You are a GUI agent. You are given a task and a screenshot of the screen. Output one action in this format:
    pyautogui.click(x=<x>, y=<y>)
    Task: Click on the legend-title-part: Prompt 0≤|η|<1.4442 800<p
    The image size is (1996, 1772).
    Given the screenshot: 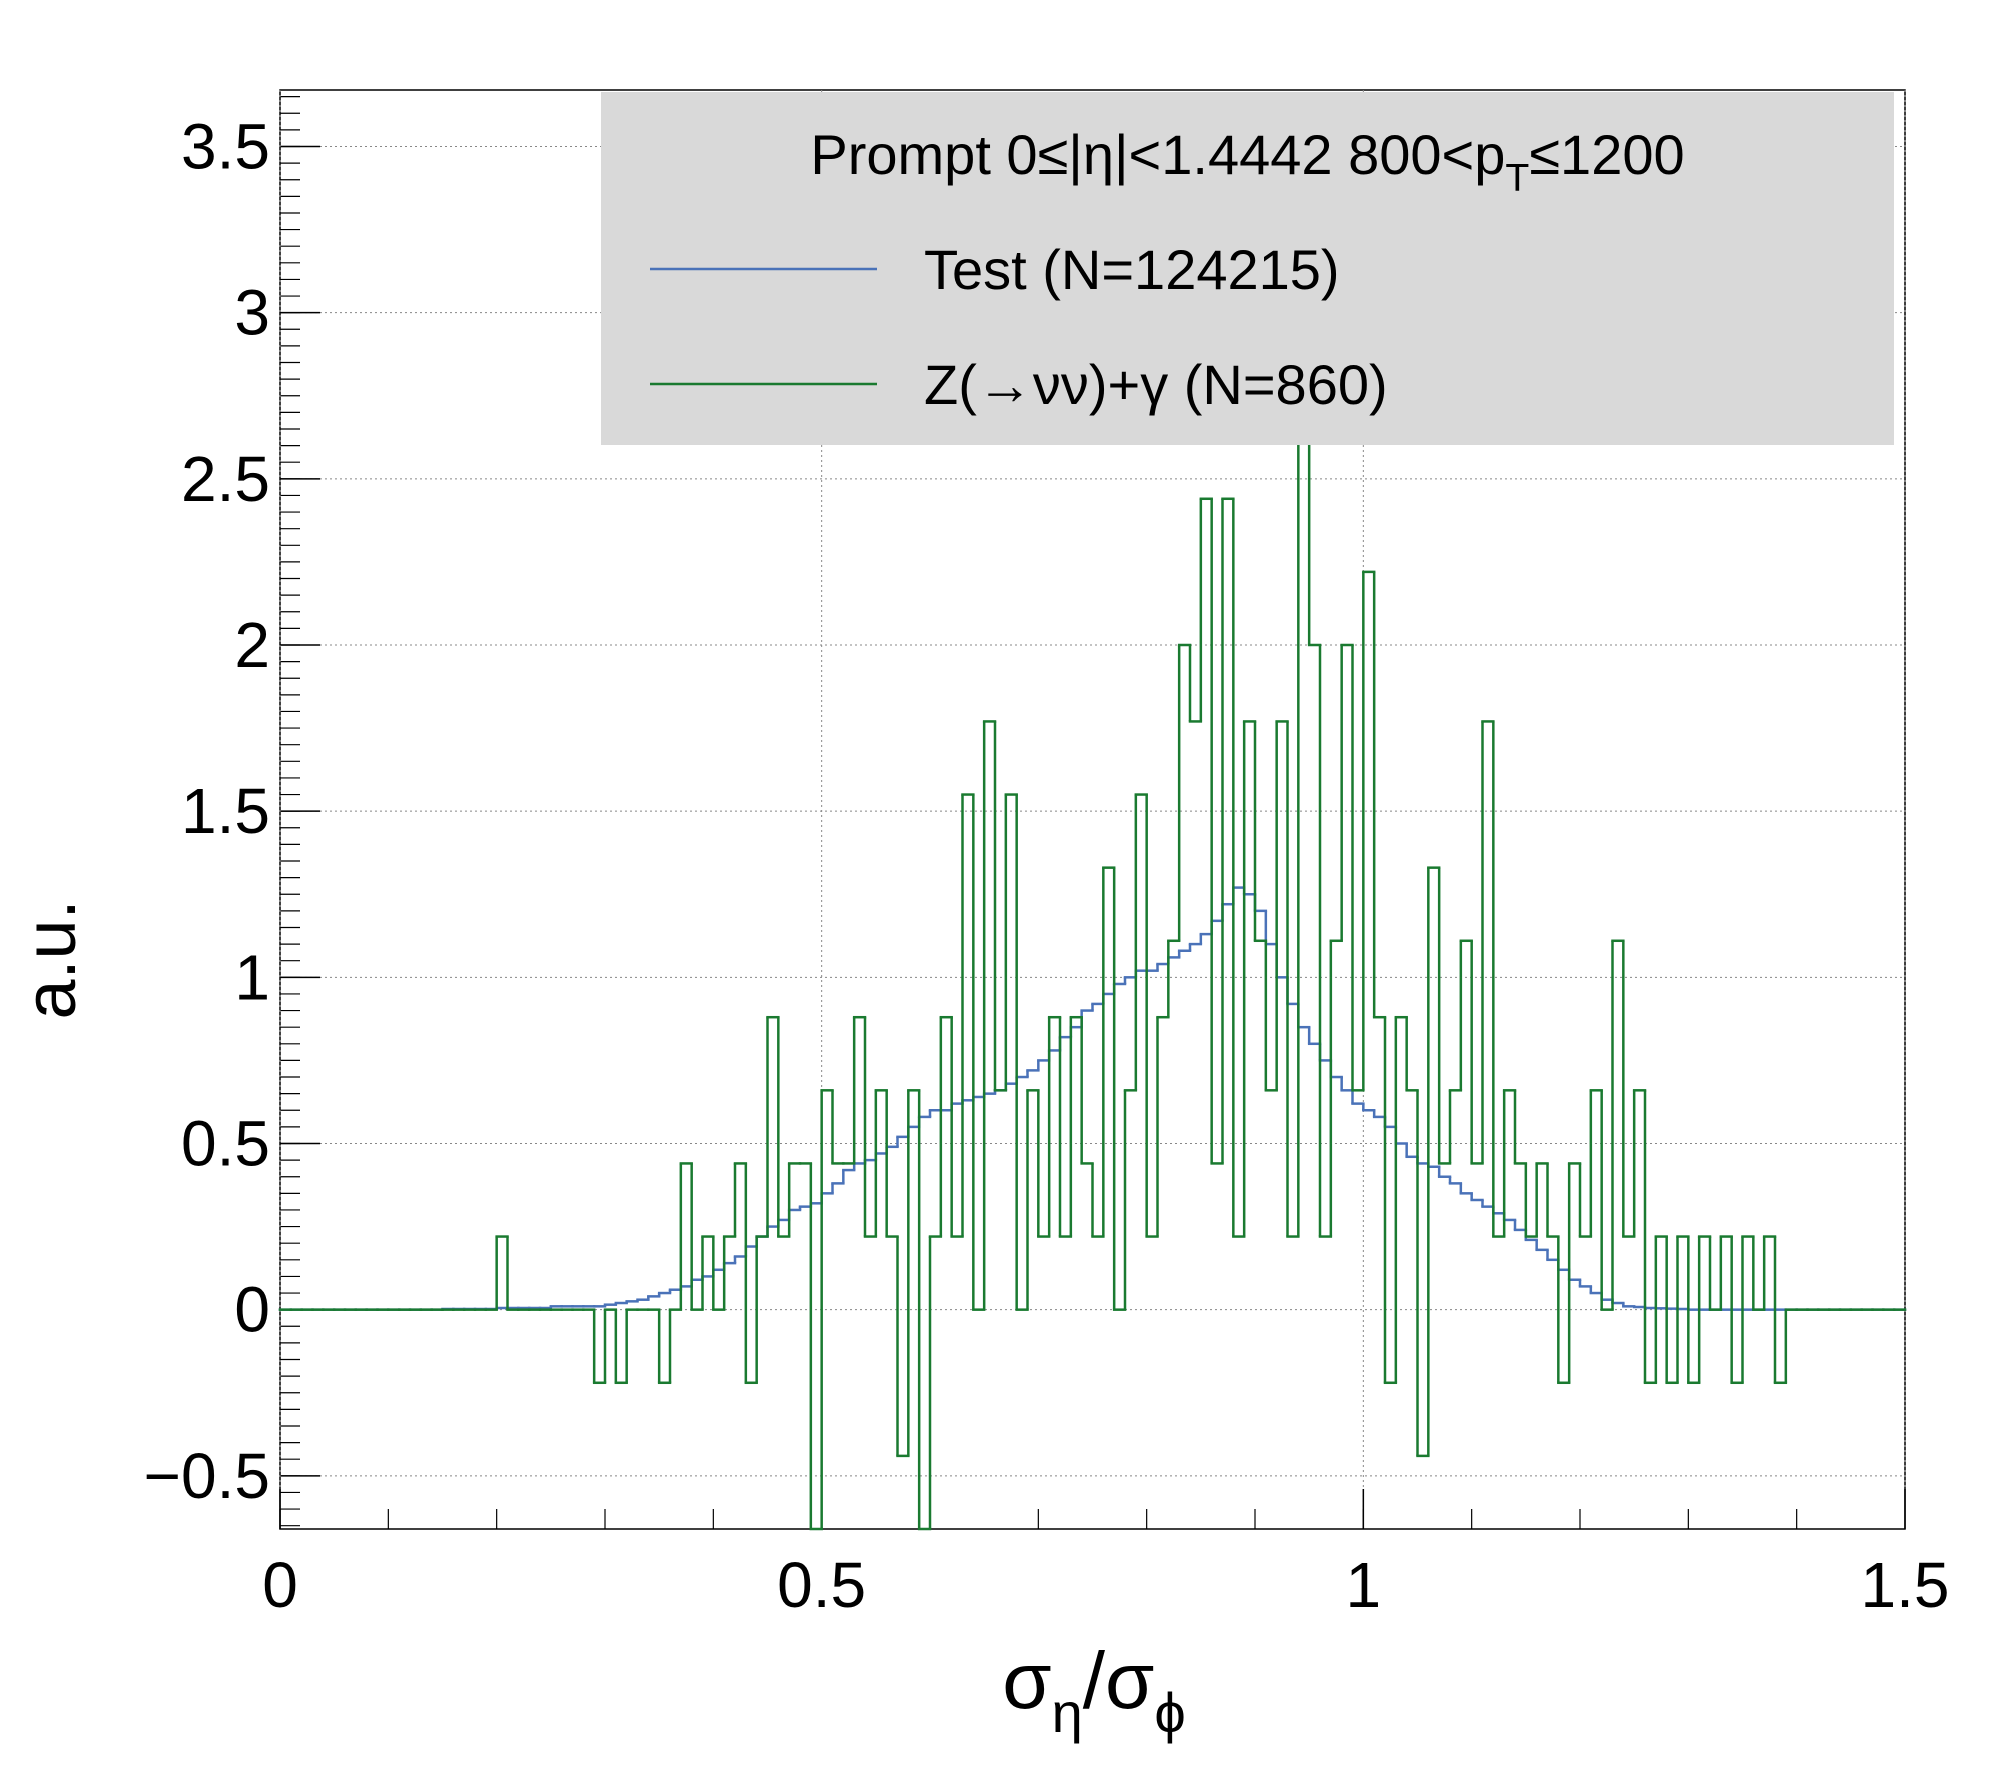 What is the action you would take?
    pyautogui.click(x=1157, y=154)
    